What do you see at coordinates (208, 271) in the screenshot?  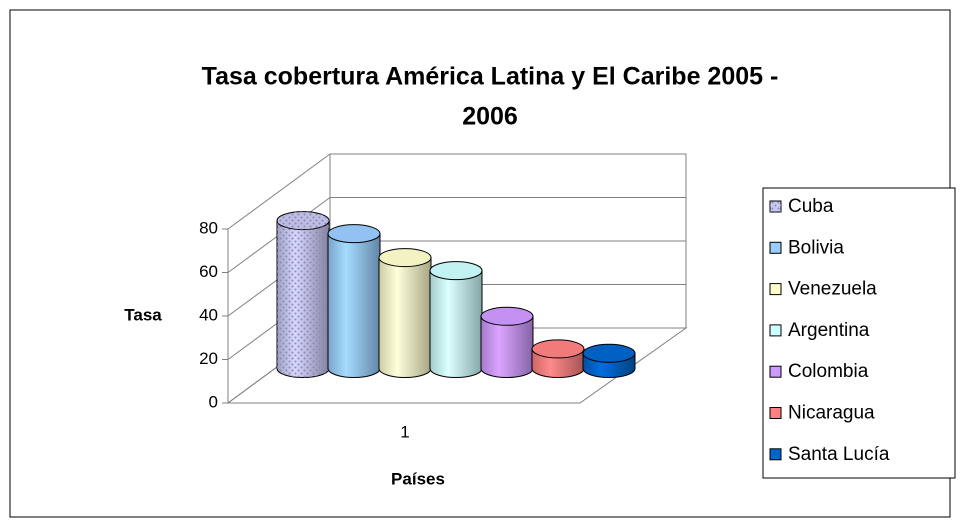 I see `y-tick-label: 60` at bounding box center [208, 271].